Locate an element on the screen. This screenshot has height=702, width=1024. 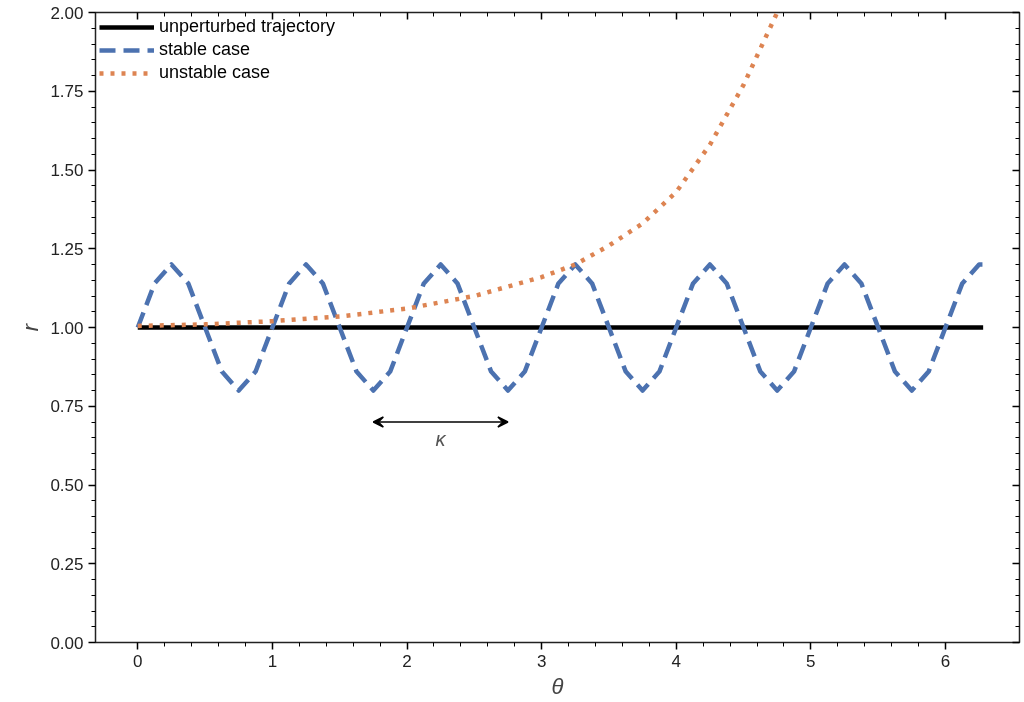
y-tick-label: 1.50 is located at coordinates (67, 170).